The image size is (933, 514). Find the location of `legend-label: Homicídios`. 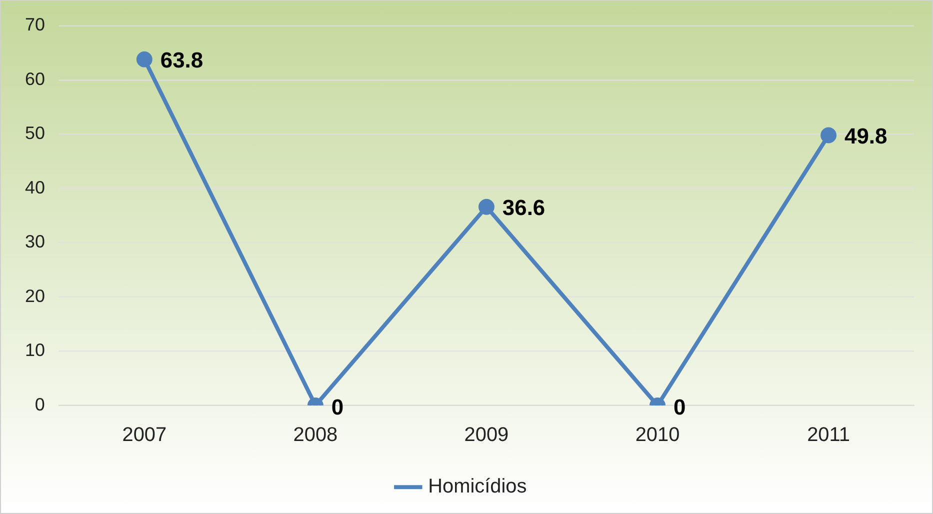

legend-label: Homicídios is located at coordinates (477, 487).